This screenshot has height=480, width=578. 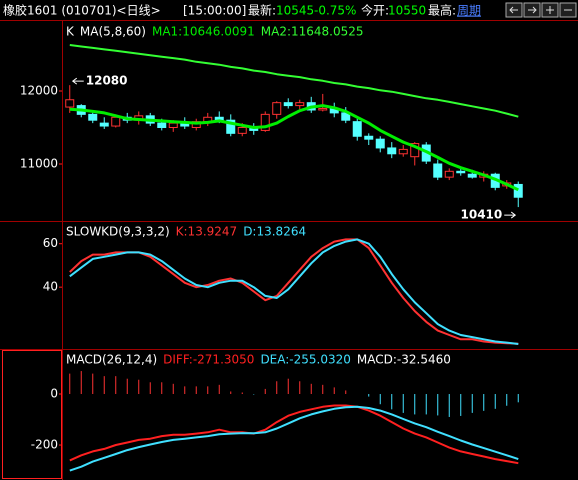 I want to click on legend-entry: DIFF:-271.3050, so click(x=208, y=360).